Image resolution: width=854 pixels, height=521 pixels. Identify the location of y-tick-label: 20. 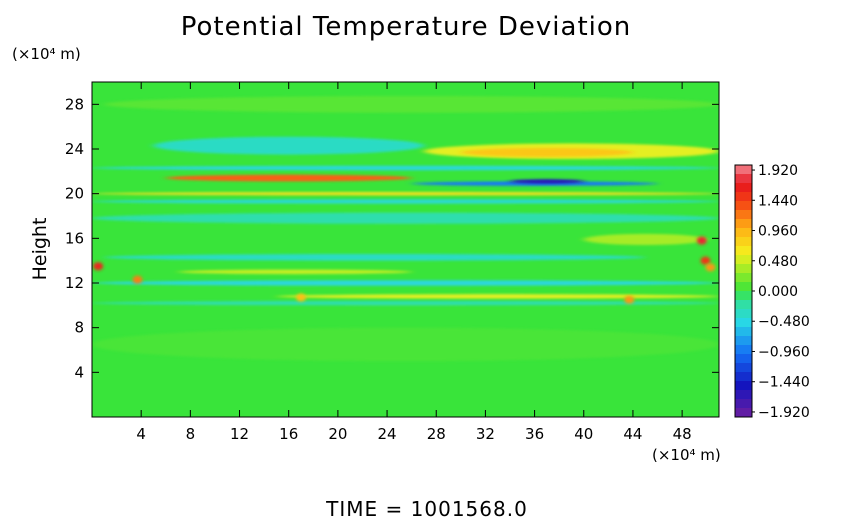
(74, 194).